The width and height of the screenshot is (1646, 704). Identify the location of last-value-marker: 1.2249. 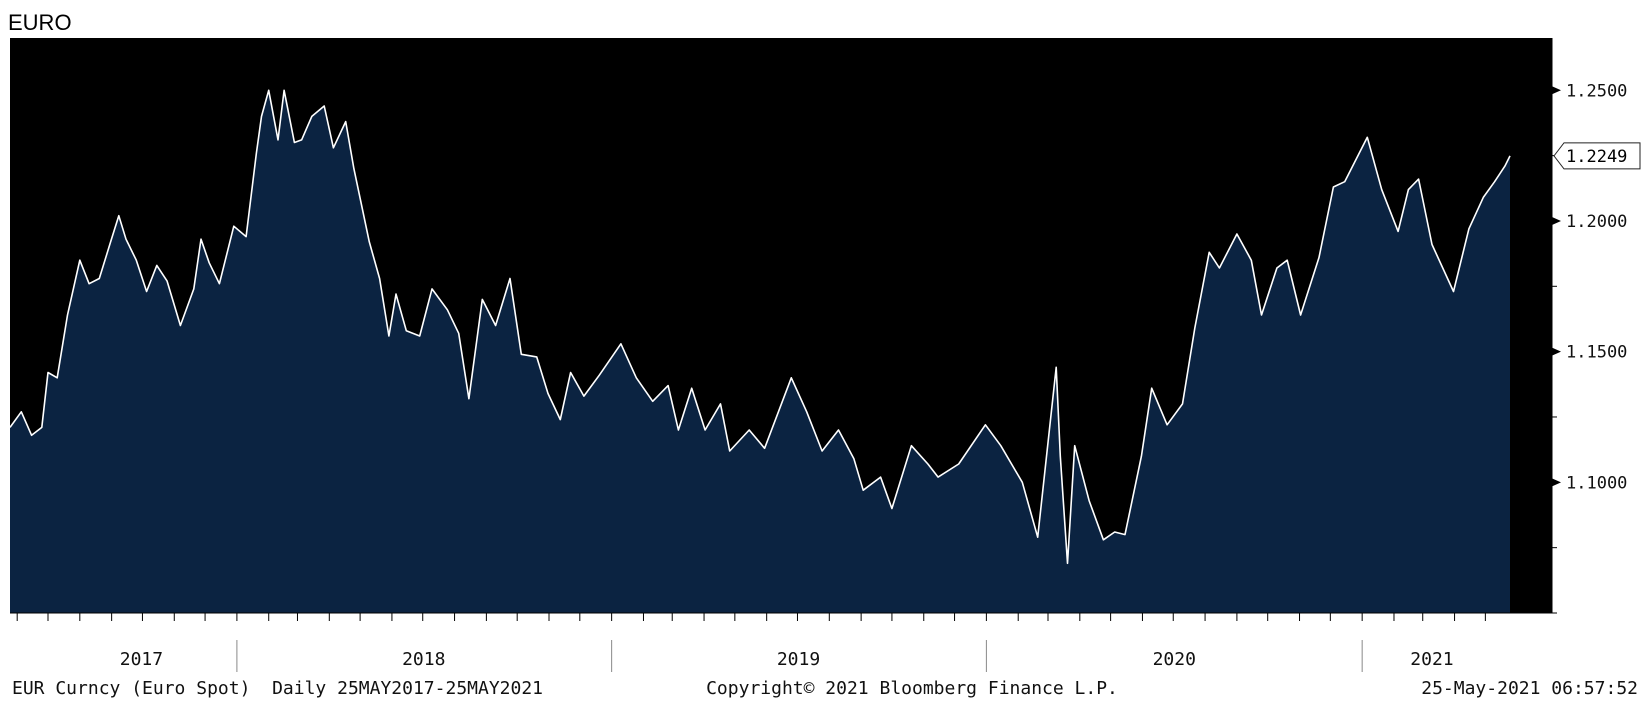
(1597, 156).